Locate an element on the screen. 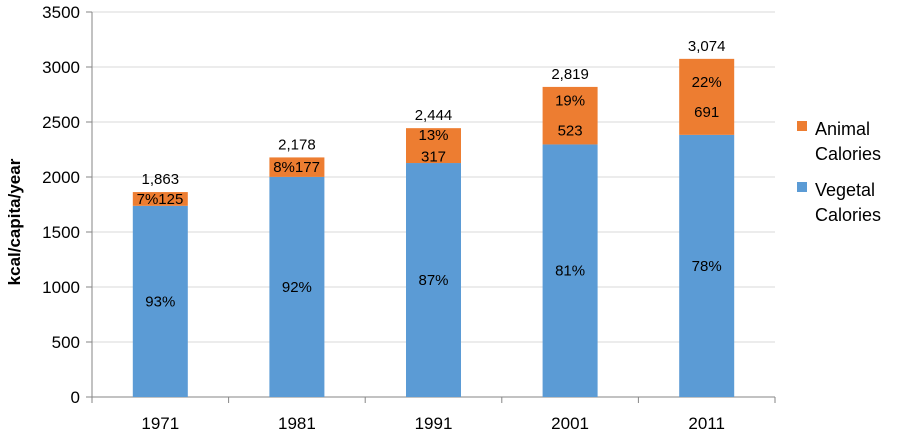  bar-animal-1991 is located at coordinates (433, 146).